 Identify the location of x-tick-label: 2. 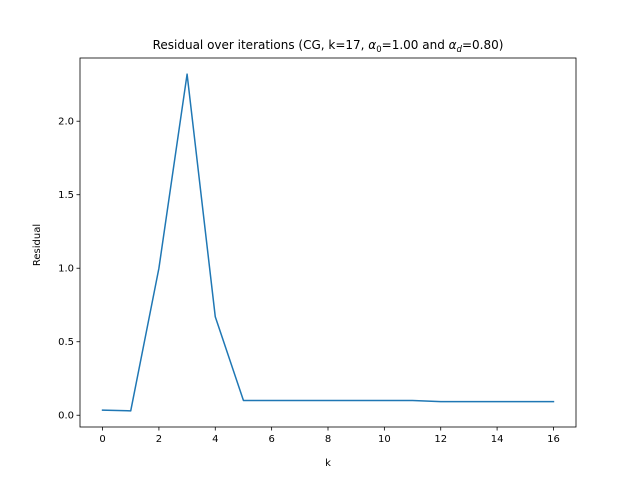
(159, 439).